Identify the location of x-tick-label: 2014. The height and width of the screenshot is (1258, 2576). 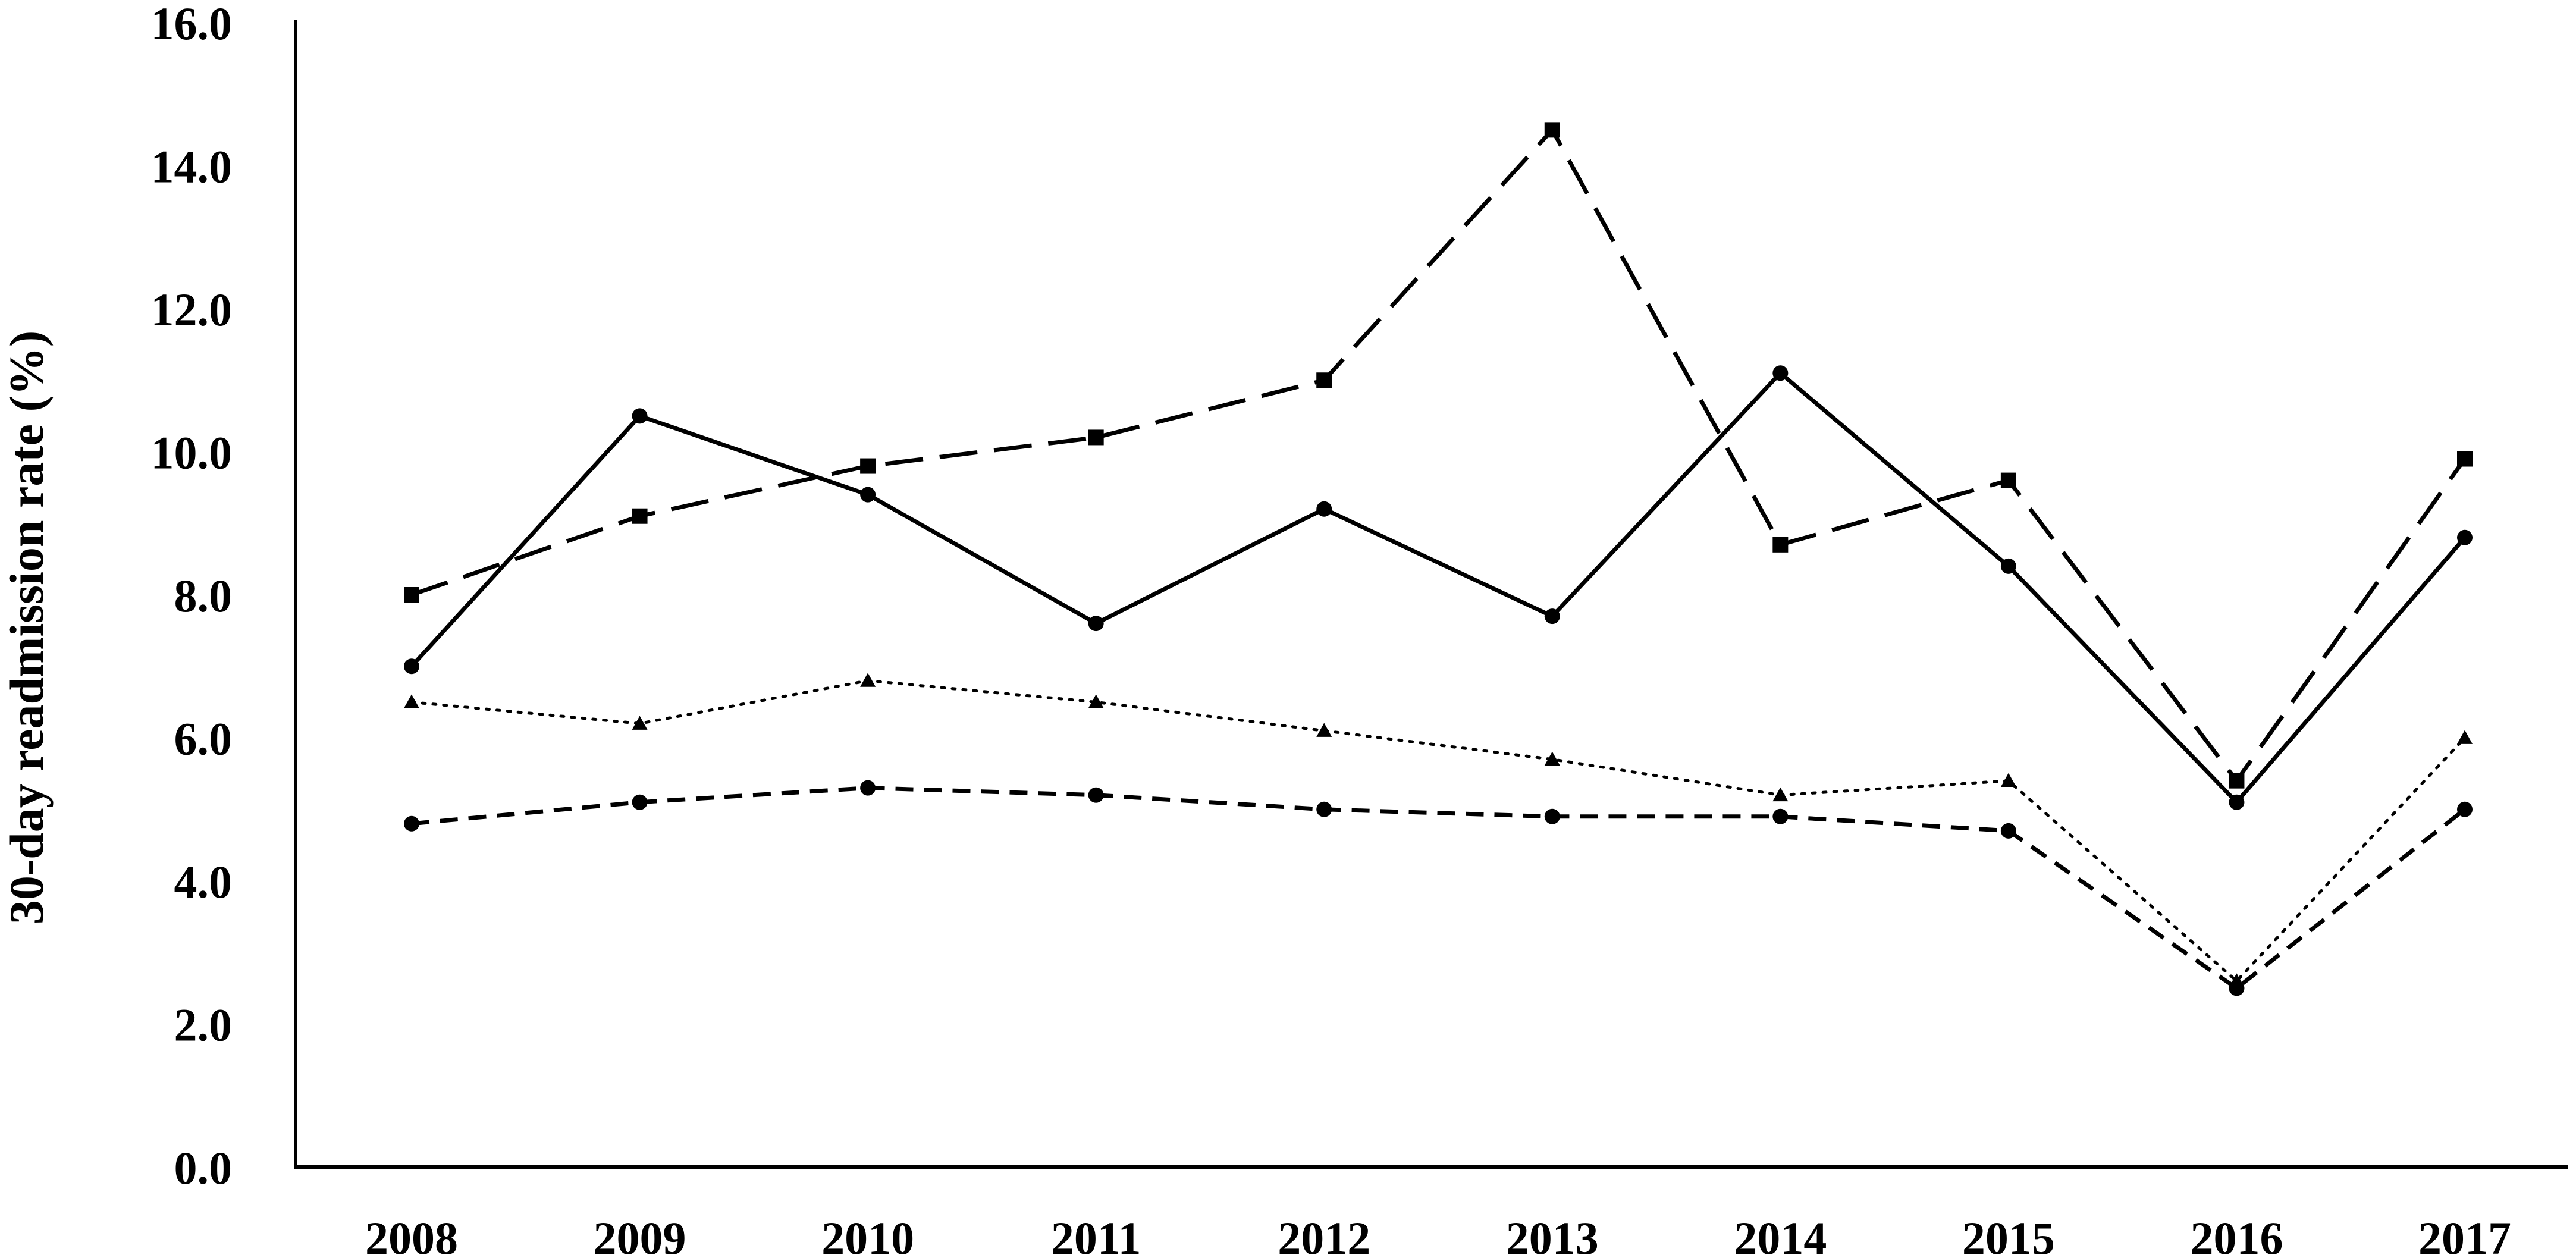
(1780, 1235).